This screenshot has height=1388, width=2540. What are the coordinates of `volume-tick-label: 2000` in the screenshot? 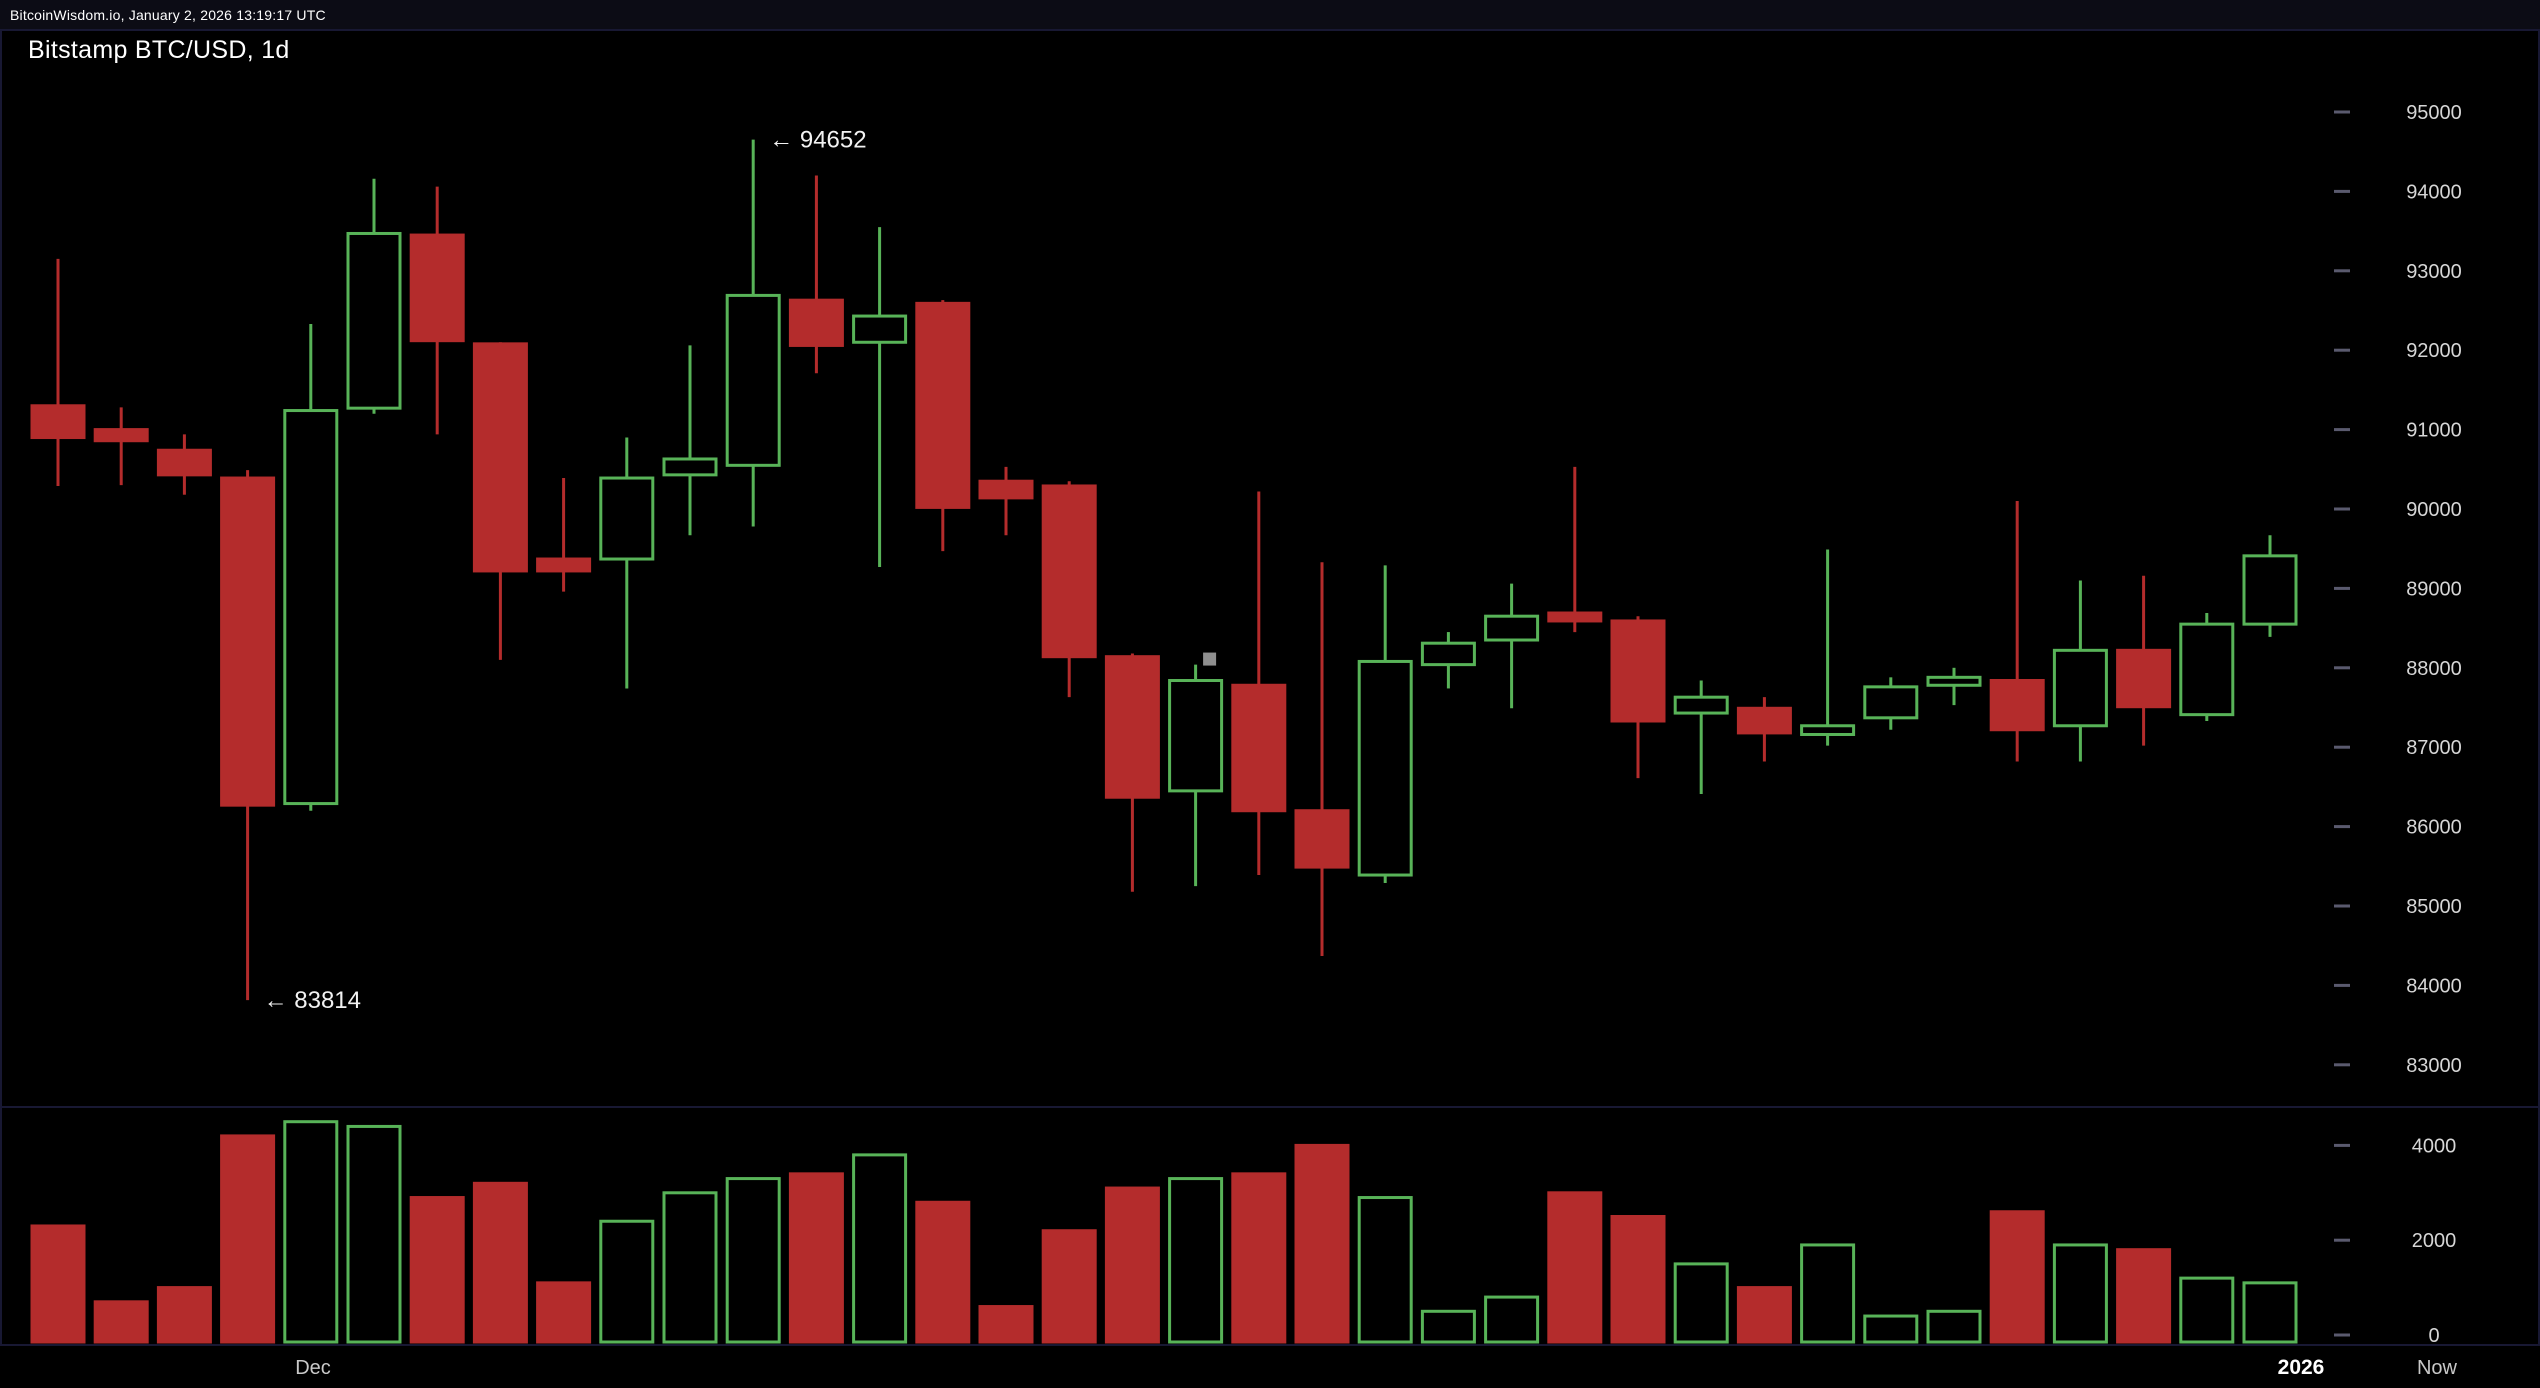 It's located at (2434, 1241).